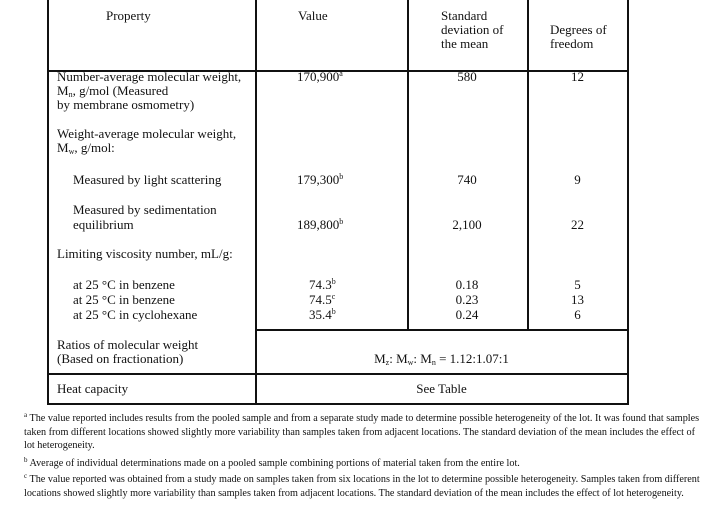  I want to click on table-row-viscosity-heading: Limiting viscosity number, mL/g:, so click(145, 253).